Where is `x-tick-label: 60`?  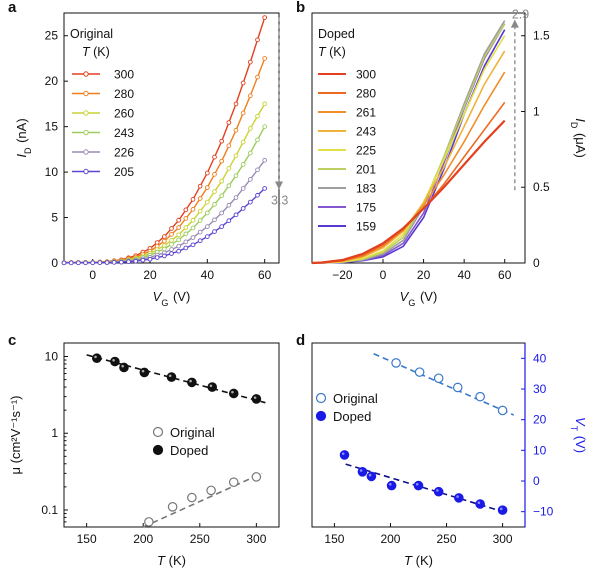 x-tick-label: 60 is located at coordinates (505, 275).